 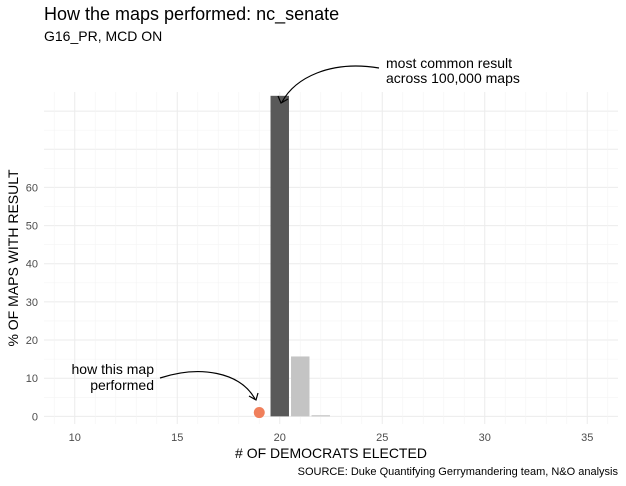 I want to click on annotation-most-common: most common result across 100,000 maps, so click(x=398, y=79).